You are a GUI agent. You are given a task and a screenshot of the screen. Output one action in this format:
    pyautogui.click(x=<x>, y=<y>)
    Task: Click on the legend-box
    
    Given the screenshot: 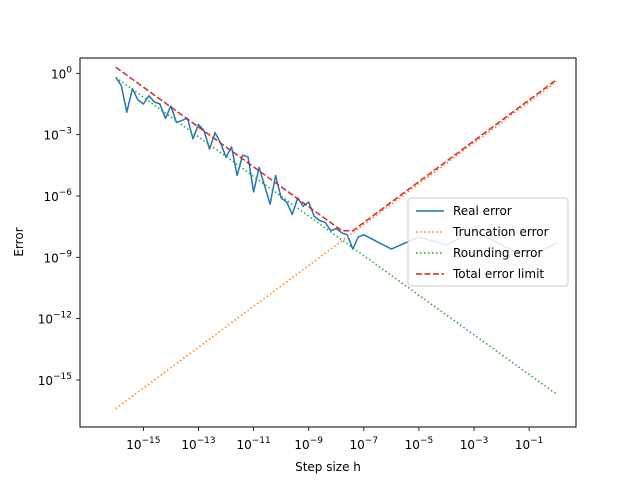 What is the action you would take?
    pyautogui.click(x=488, y=242)
    